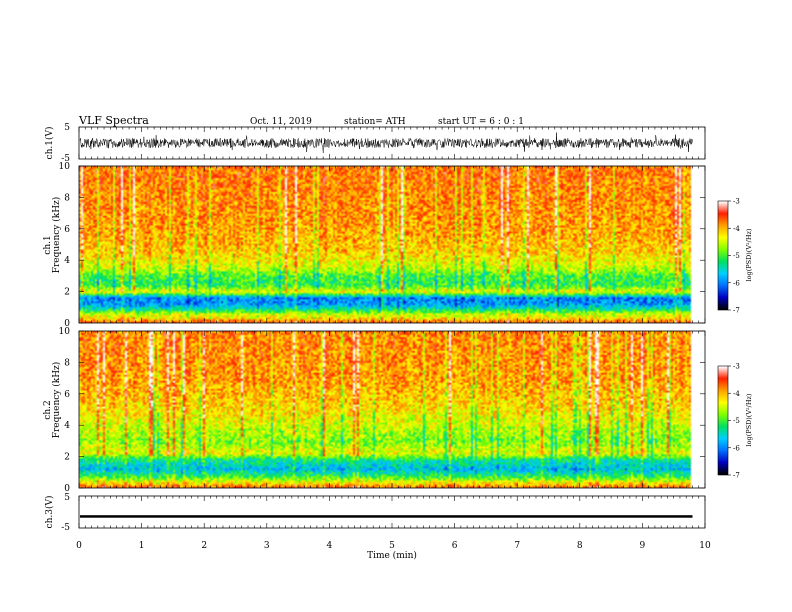  What do you see at coordinates (392, 512) in the screenshot?
I see `ch3-waveform-ticks` at bounding box center [392, 512].